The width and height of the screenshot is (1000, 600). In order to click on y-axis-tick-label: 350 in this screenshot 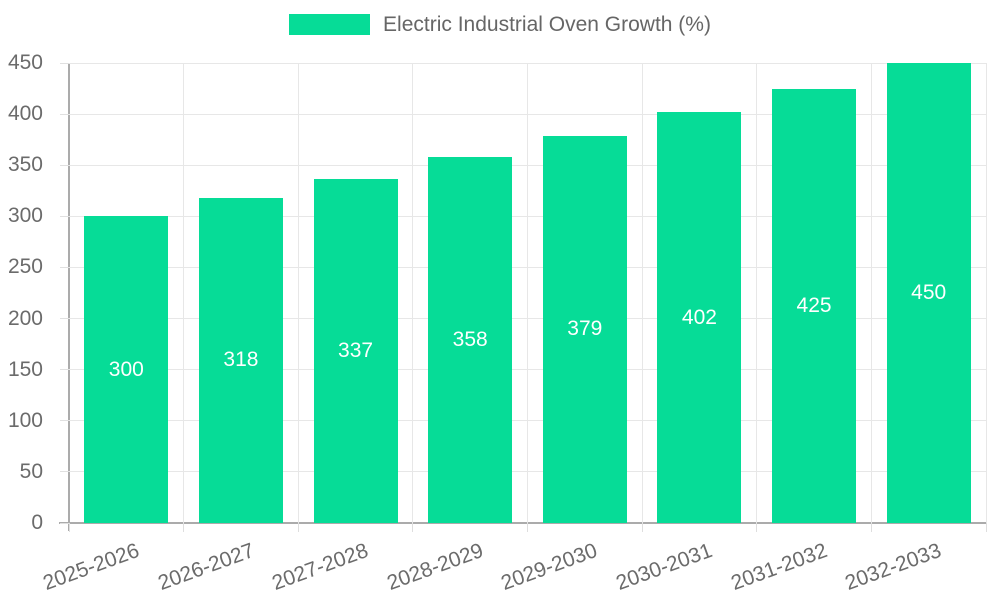, I will do `click(25, 165)`.